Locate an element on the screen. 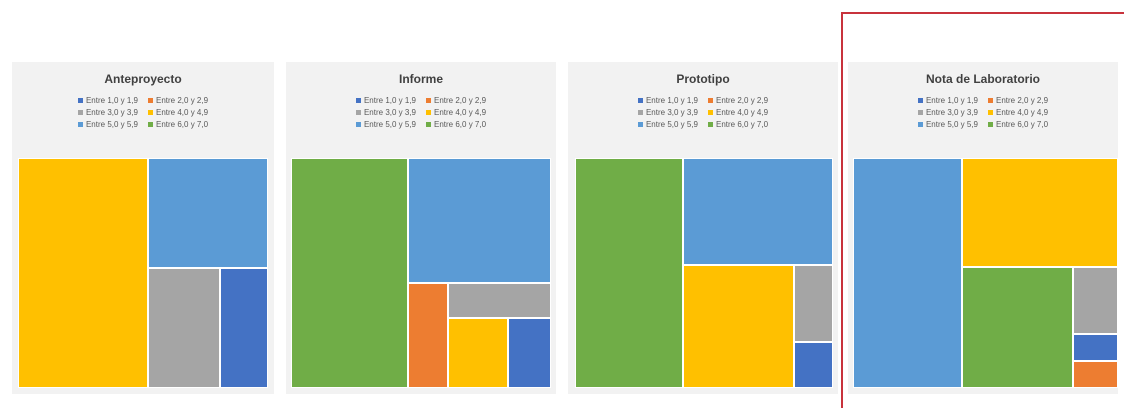 The height and width of the screenshot is (408, 1124). chart-title: Nota de Laboratorio is located at coordinates (982, 79).